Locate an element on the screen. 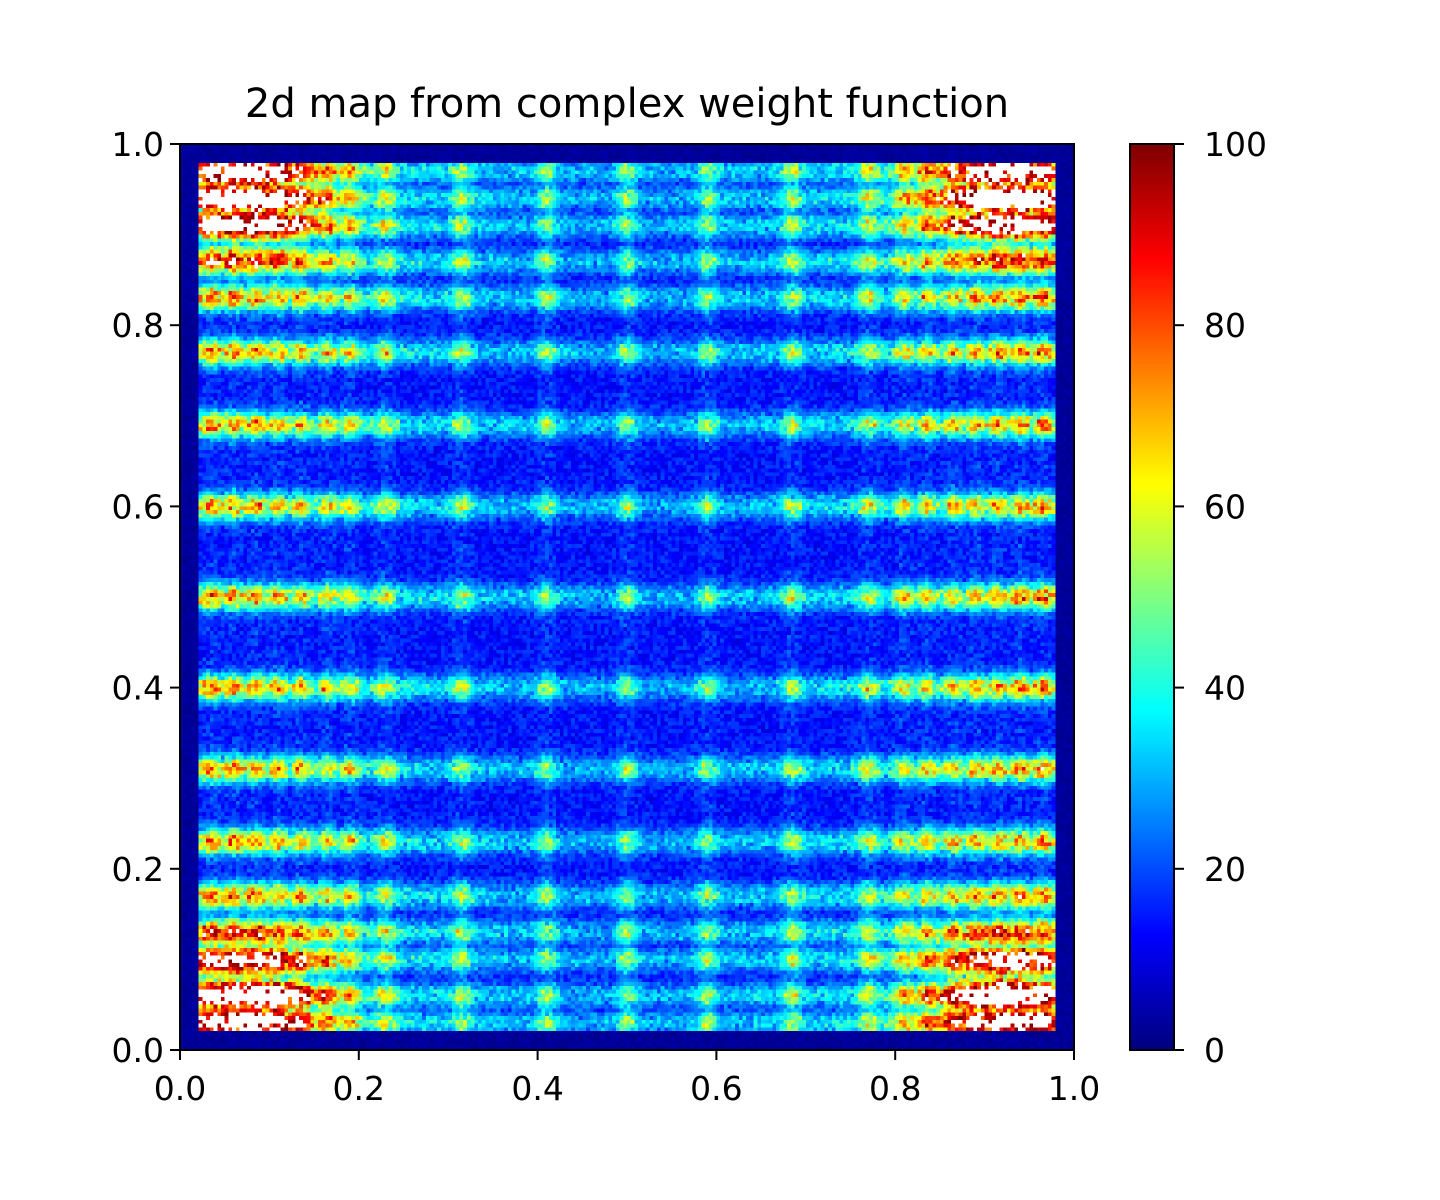 This screenshot has height=1200, width=1440. x-tick-label: 0.0 is located at coordinates (180, 1088).